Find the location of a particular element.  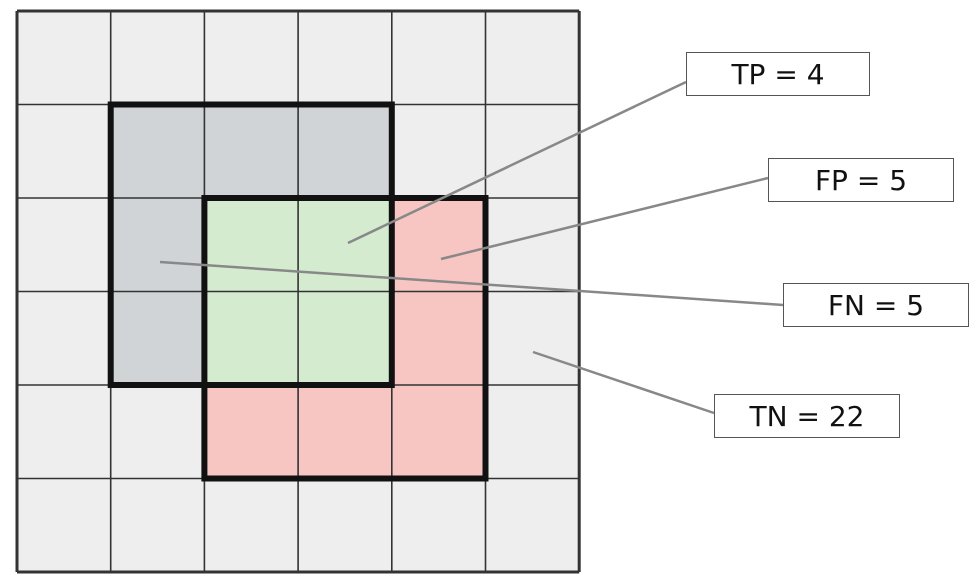

ground-truth-box is located at coordinates (251, 244).